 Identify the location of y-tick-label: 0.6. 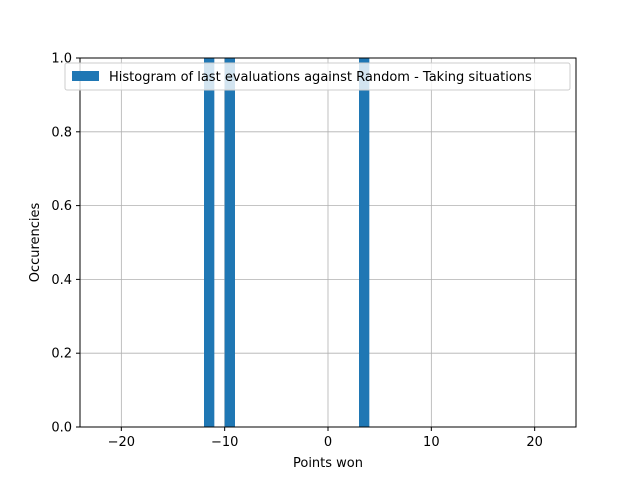
(61, 206).